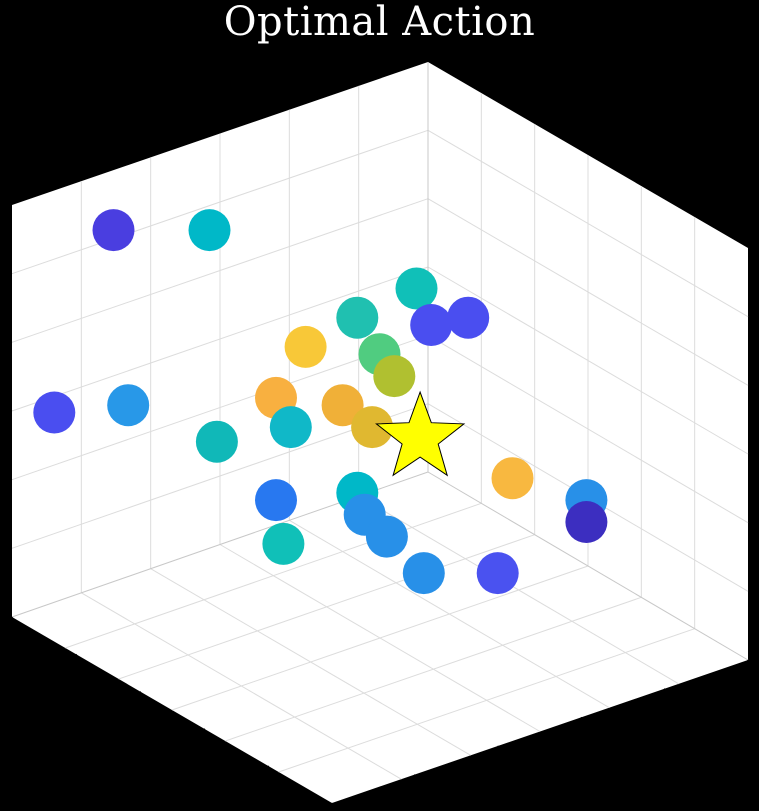 This screenshot has height=811, width=759. I want to click on optimal-action-marker, so click(420, 433).